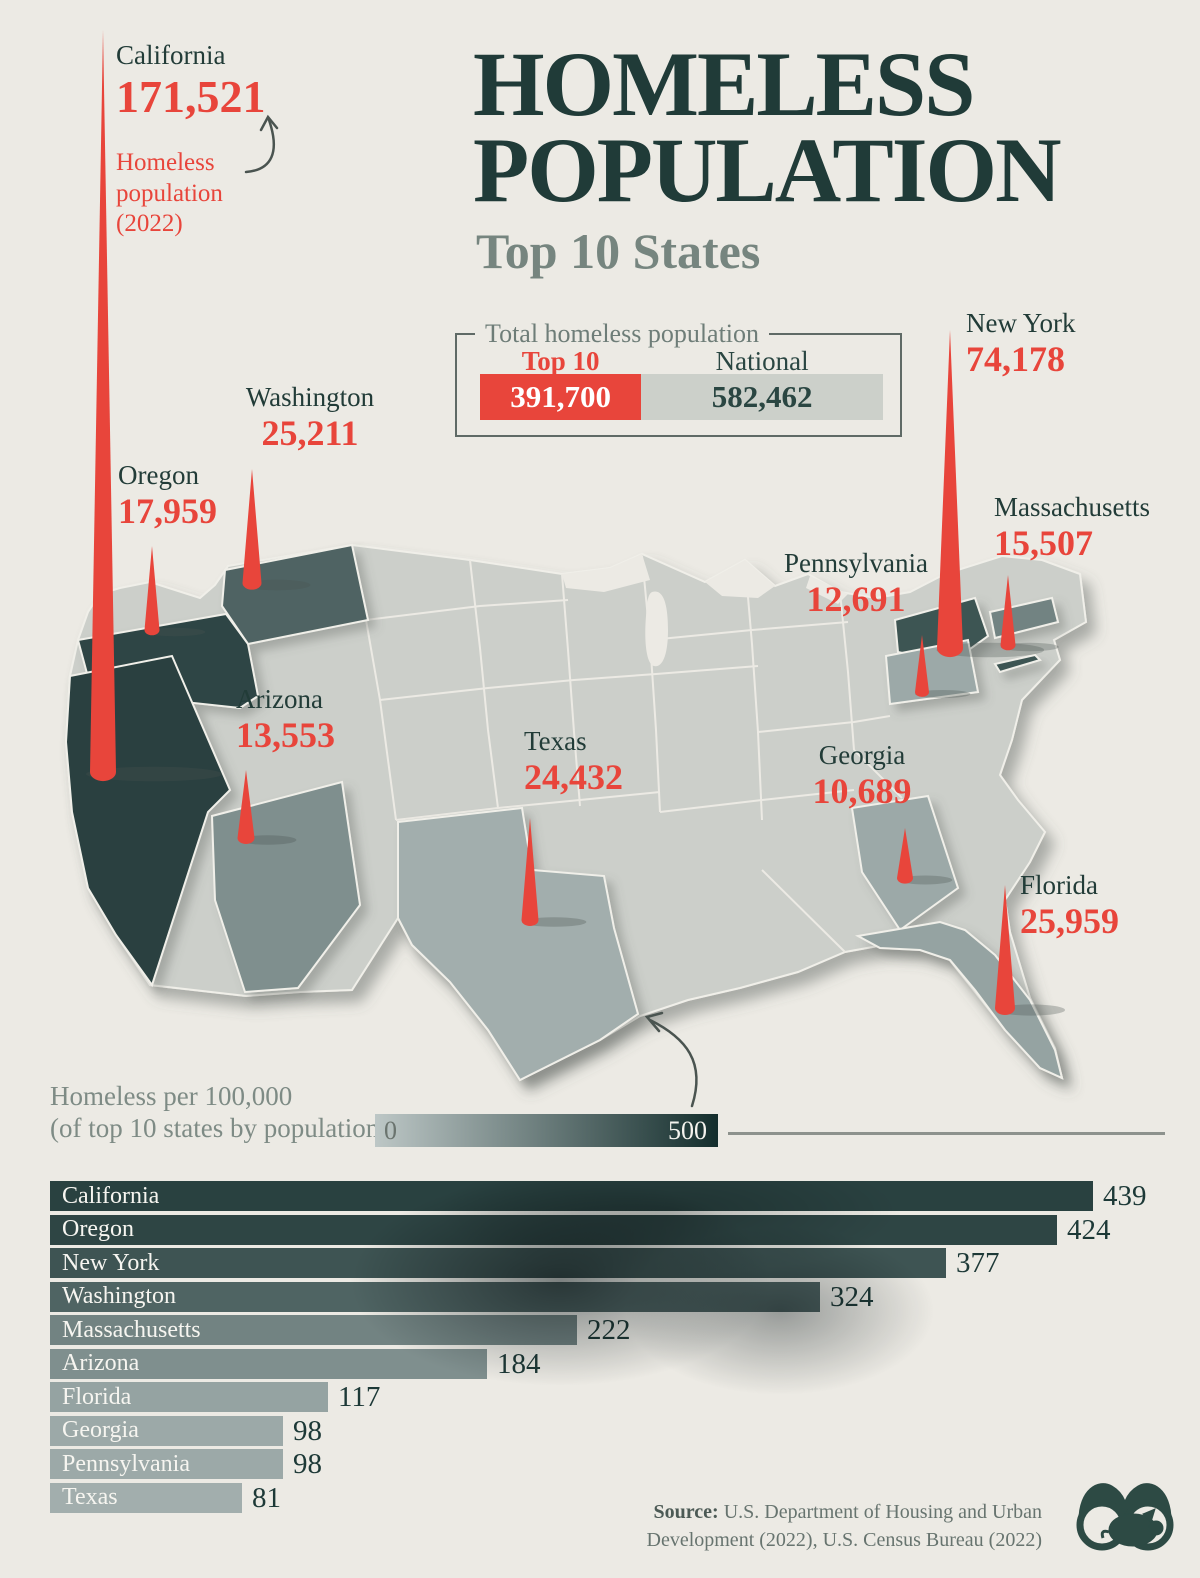 Image resolution: width=1200 pixels, height=1578 pixels. I want to click on top10-bar-segment: 391,700, so click(561, 397).